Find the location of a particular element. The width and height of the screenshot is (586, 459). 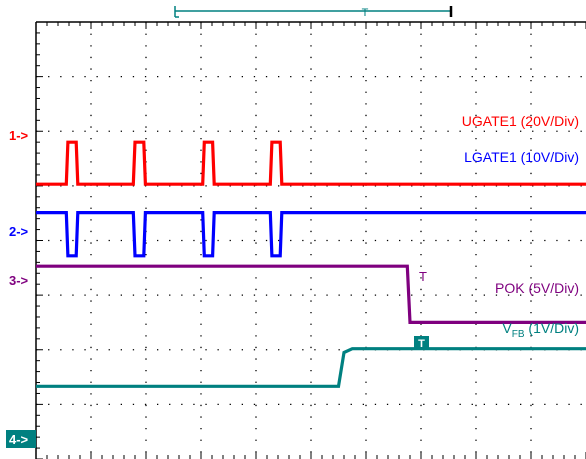

trace-vfb is located at coordinates (311, 367).